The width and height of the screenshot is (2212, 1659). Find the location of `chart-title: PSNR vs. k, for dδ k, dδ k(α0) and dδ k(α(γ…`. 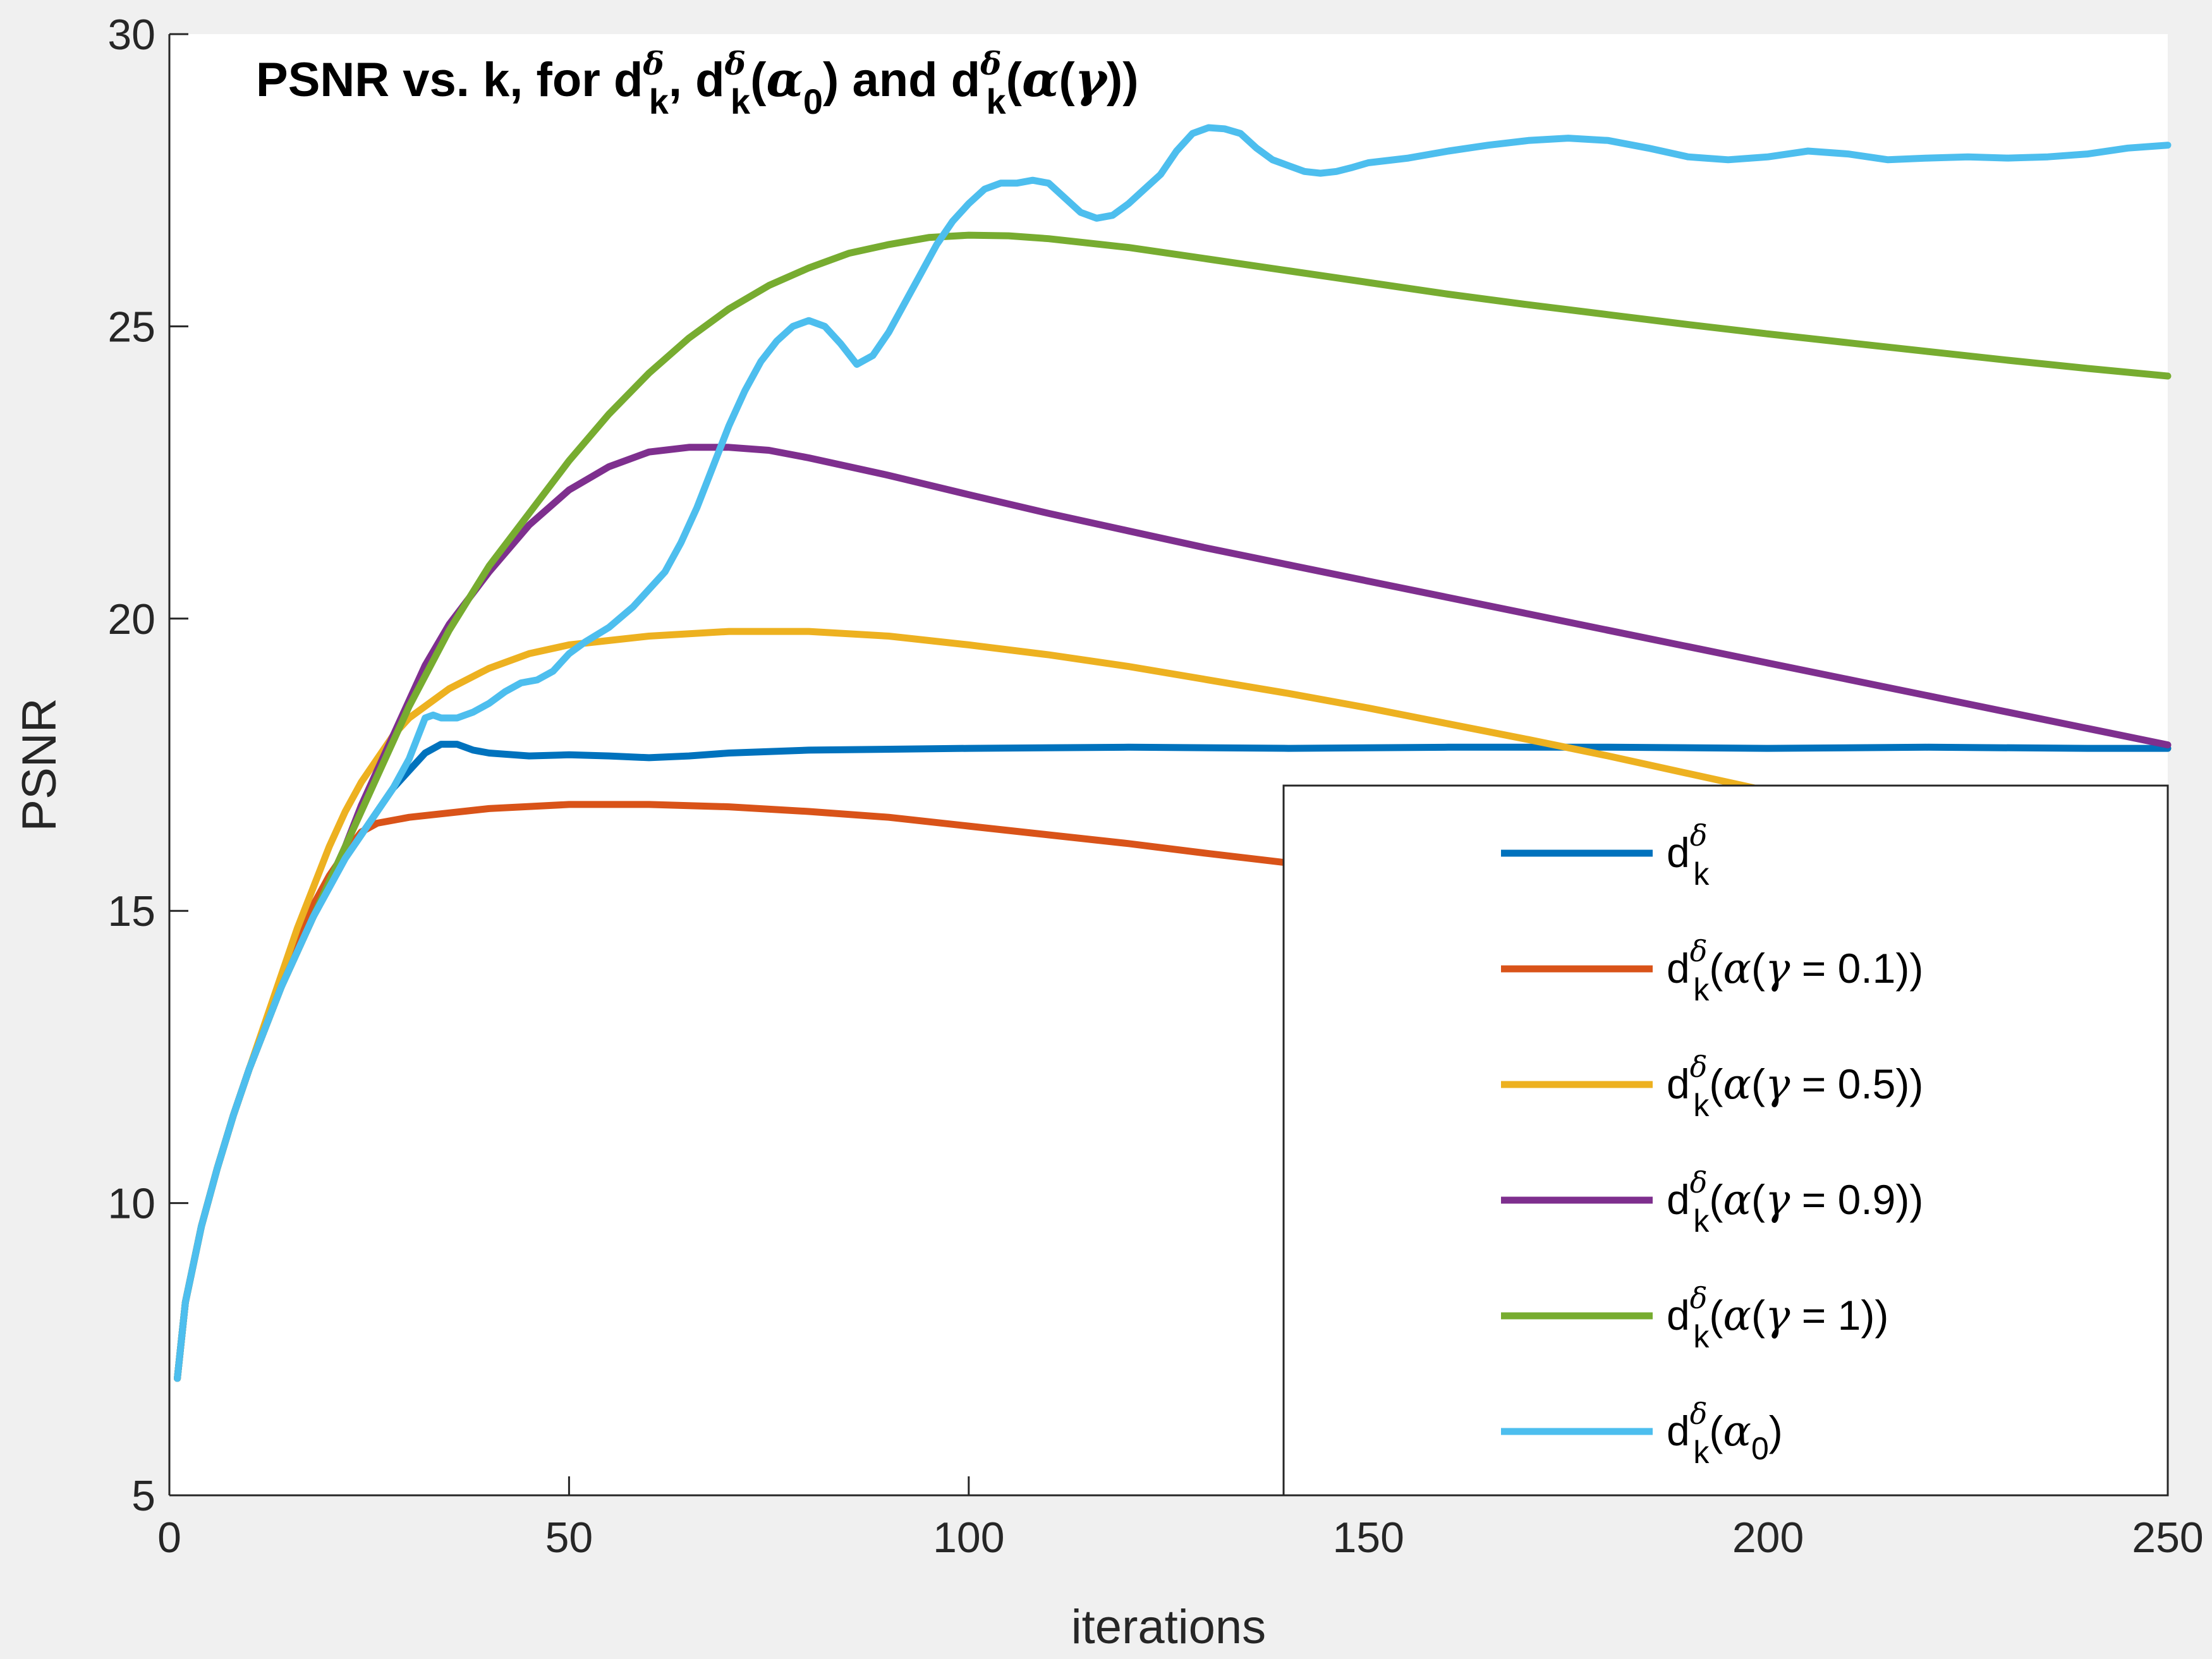

chart-title: PSNR vs. k, for dδ k, dδ k(α0) and dδ k(α(γ… is located at coordinates (697, 83).